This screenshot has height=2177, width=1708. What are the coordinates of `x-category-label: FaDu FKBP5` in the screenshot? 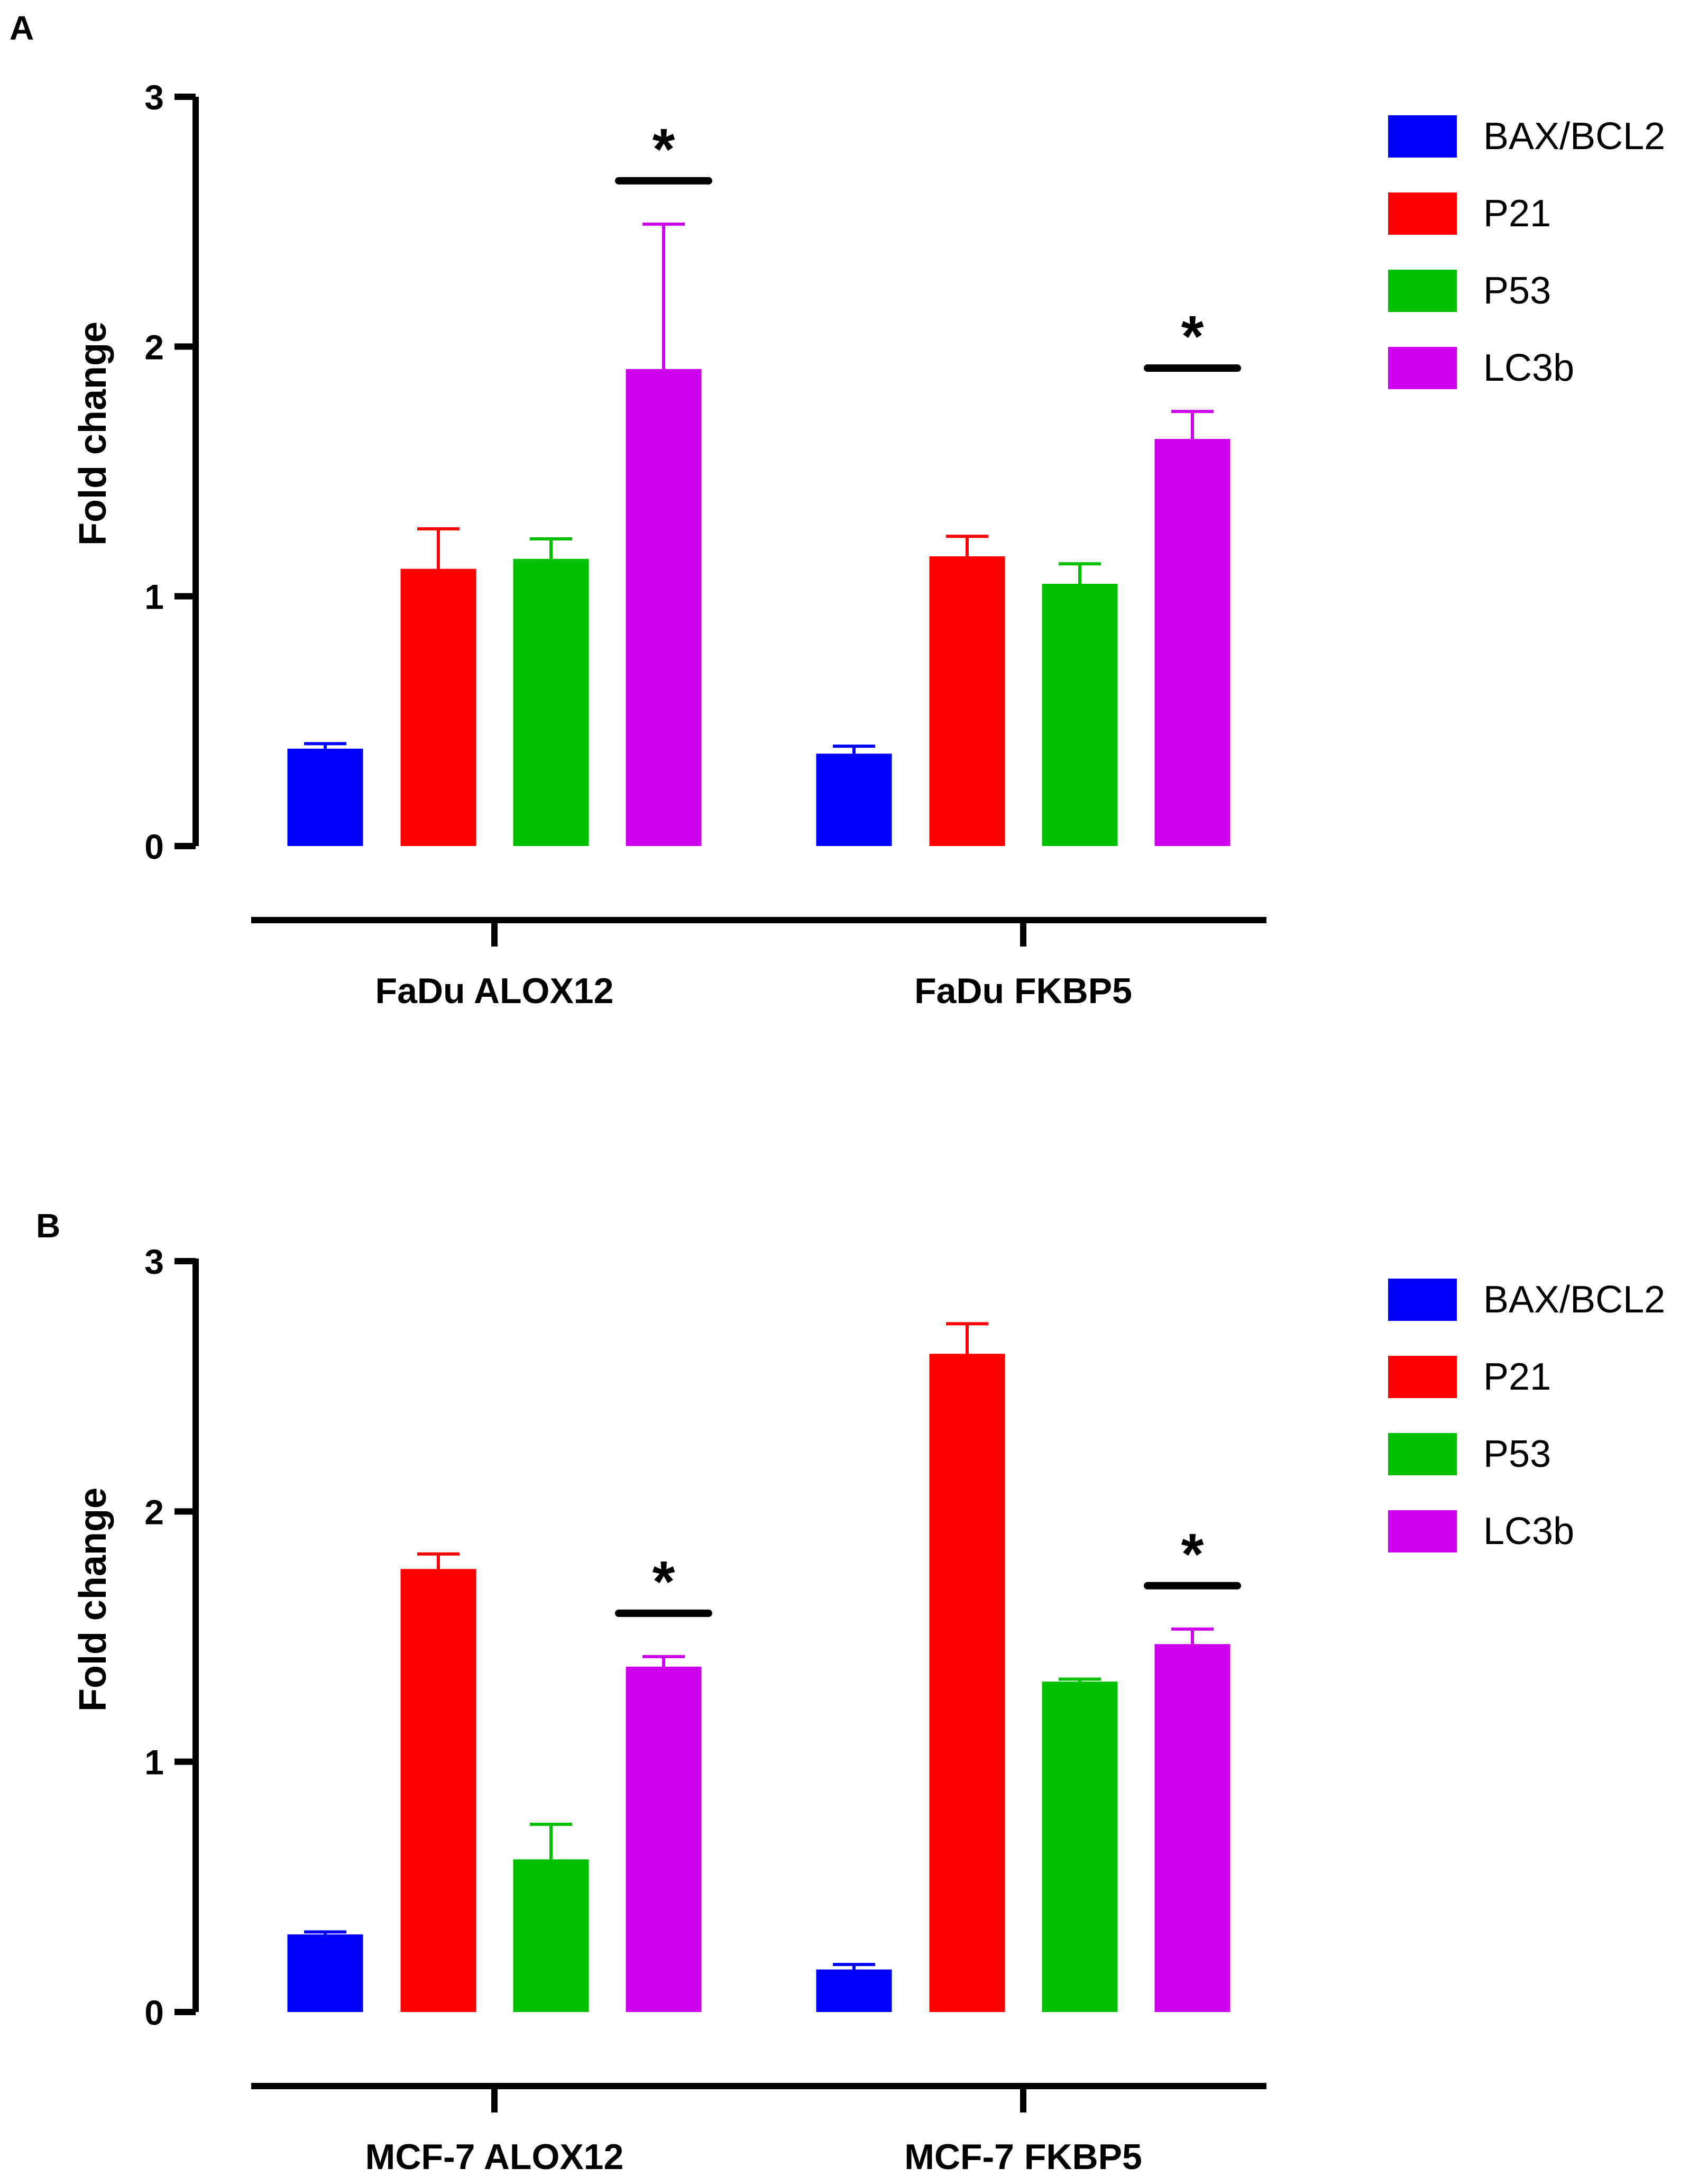 It's located at (1023, 991).